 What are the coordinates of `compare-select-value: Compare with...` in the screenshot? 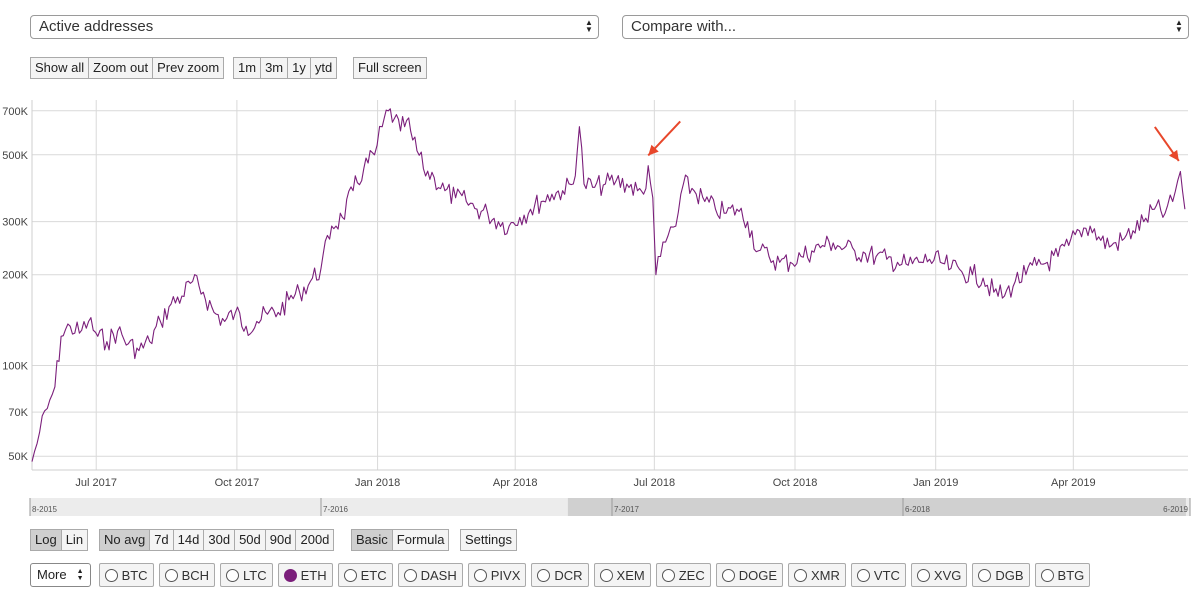 It's located at (684, 26).